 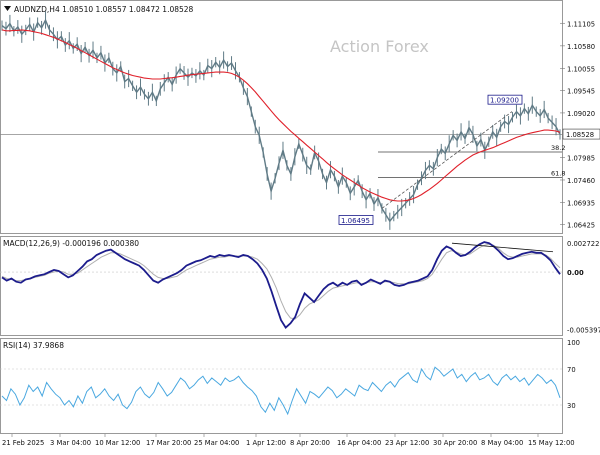 I want to click on price-tick-label: 1.07460, so click(x=581, y=181).